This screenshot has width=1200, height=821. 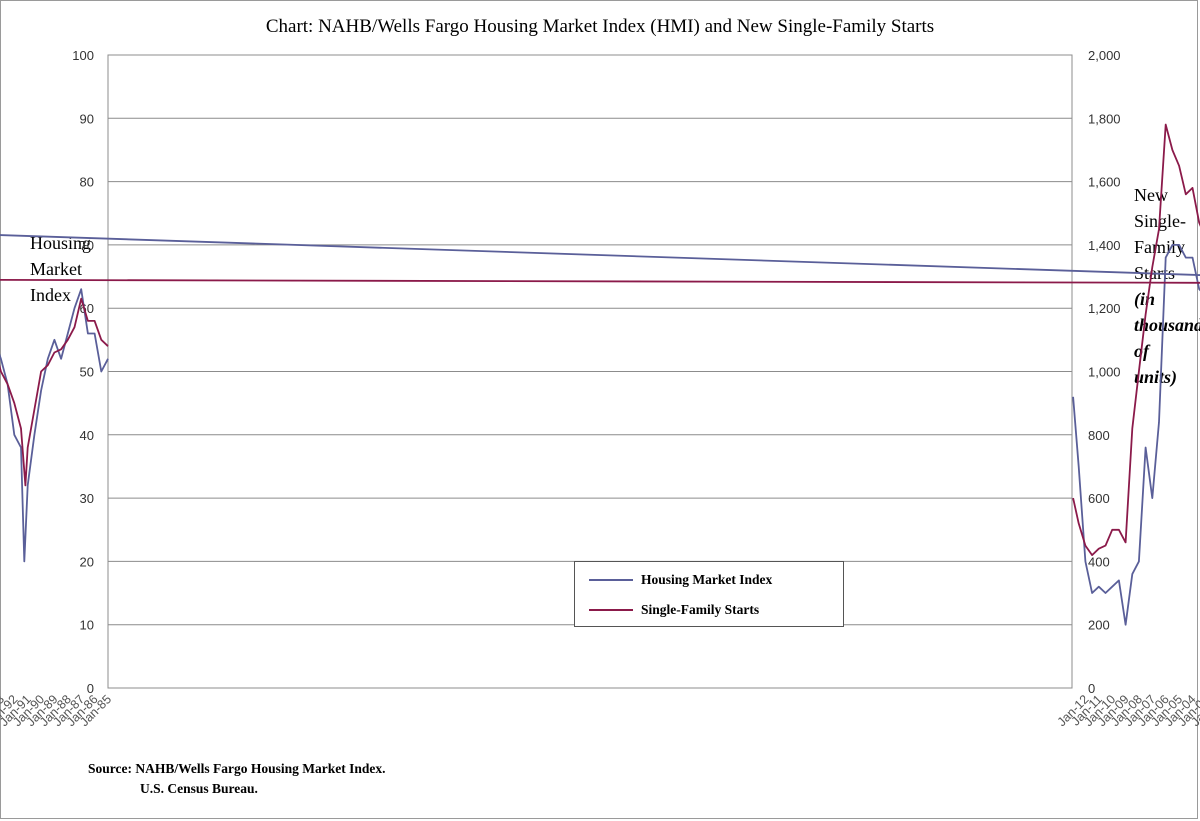 What do you see at coordinates (1091, 688) in the screenshot?
I see `y-right-tick-label: 0` at bounding box center [1091, 688].